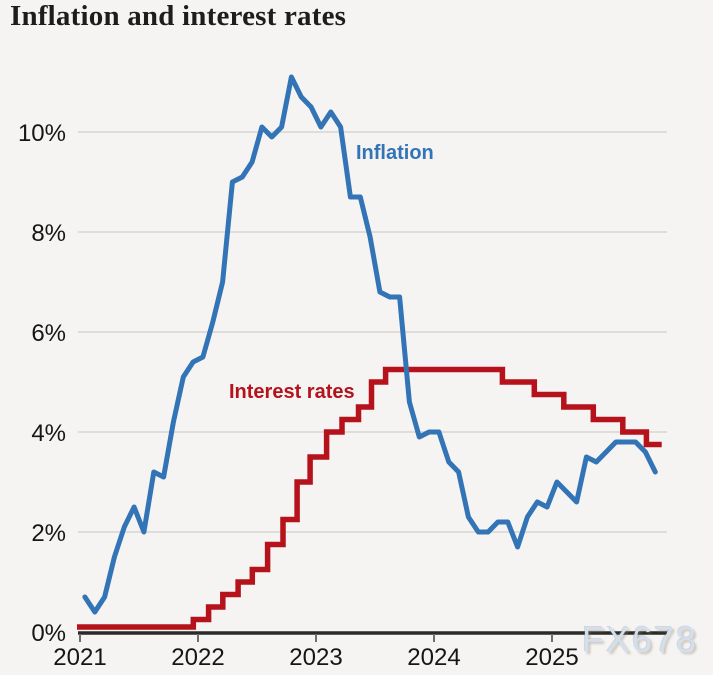 The height and width of the screenshot is (675, 713). I want to click on y-axis-tick-label: 0%, so click(48, 633).